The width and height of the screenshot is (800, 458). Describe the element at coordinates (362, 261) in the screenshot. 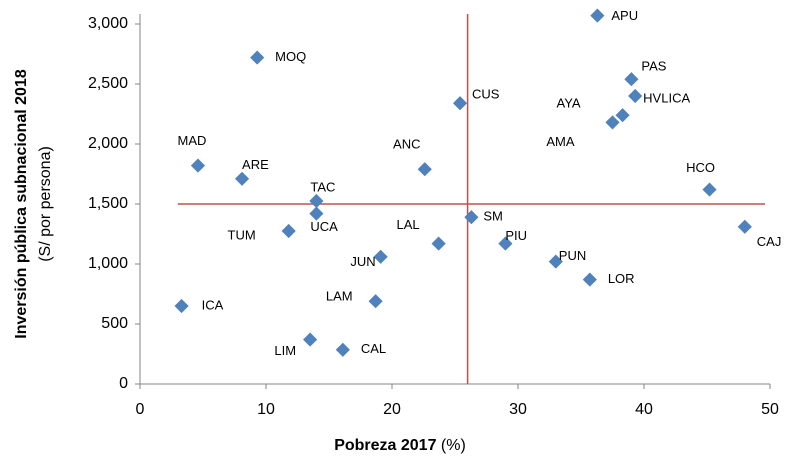

I see `point-label: JUN` at that location.